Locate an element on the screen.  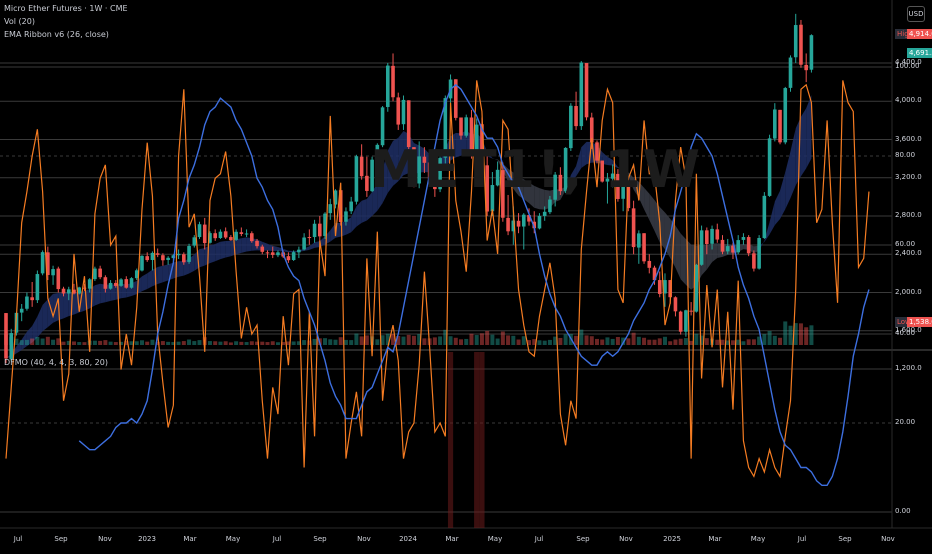
legend-symbol: Micro Ether Futures · 1W · CME is located at coordinates (66, 8).